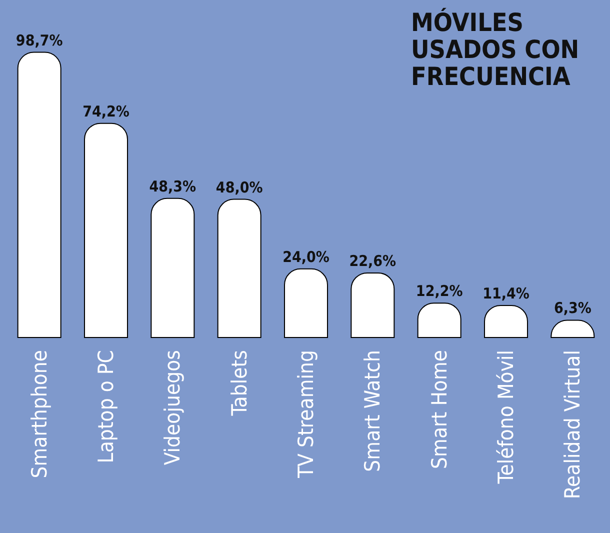 The image size is (610, 533). Describe the element at coordinates (240, 187) in the screenshot. I see `data-label: 48,0%` at that location.